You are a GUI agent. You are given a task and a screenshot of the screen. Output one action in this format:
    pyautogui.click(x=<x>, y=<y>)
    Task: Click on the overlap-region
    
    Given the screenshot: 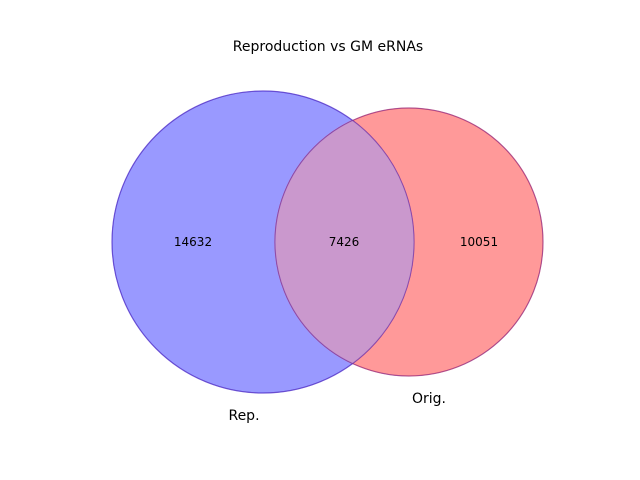 What is the action you would take?
    pyautogui.click(x=344, y=242)
    